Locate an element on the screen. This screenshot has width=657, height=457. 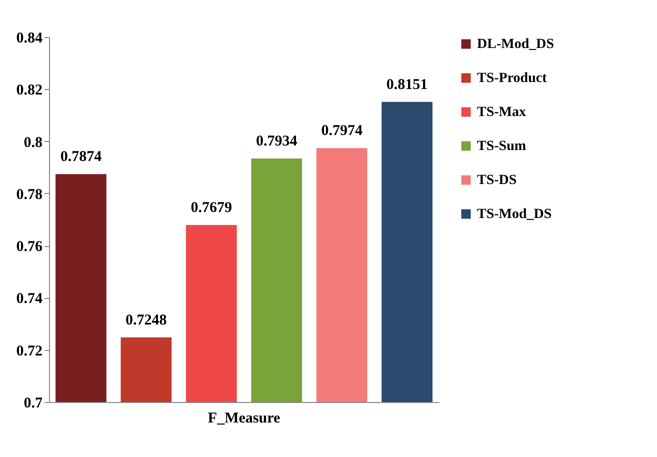
y-tick-label: 0.76 is located at coordinates (29, 247).